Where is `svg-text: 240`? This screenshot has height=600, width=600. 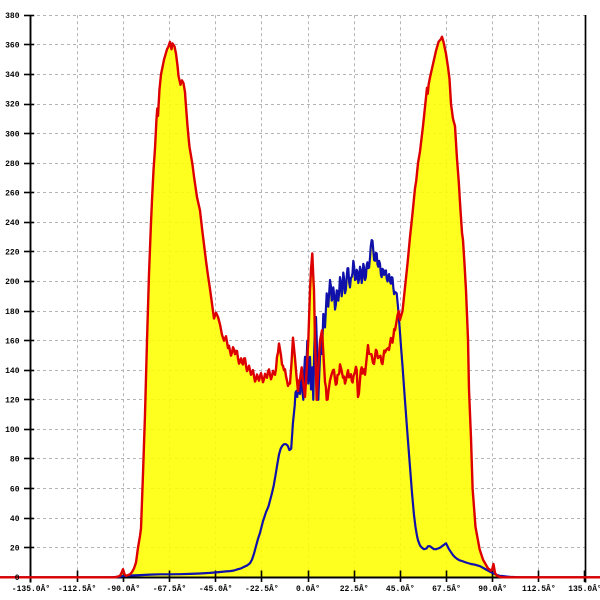 svg-text: 240 is located at coordinates (12, 223).